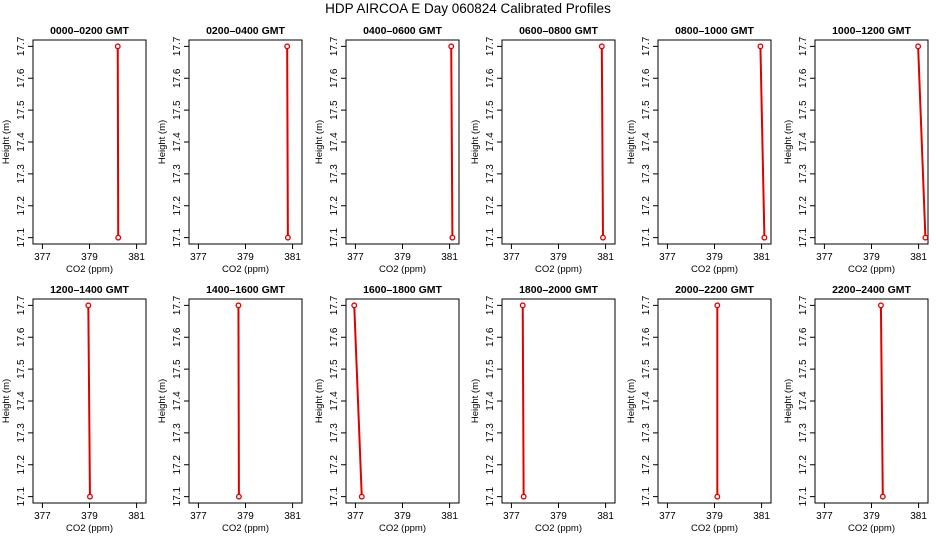  I want to click on panel-title: 1600–1800 GMT, so click(402, 290).